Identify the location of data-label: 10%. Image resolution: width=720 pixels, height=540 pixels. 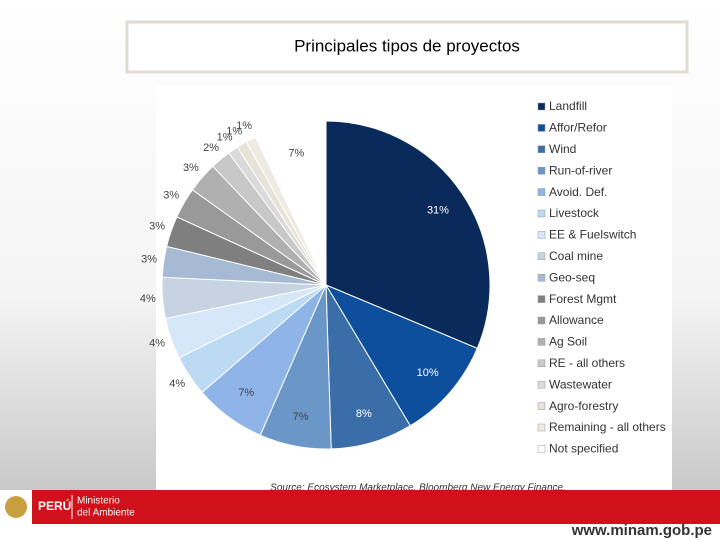
(428, 373).